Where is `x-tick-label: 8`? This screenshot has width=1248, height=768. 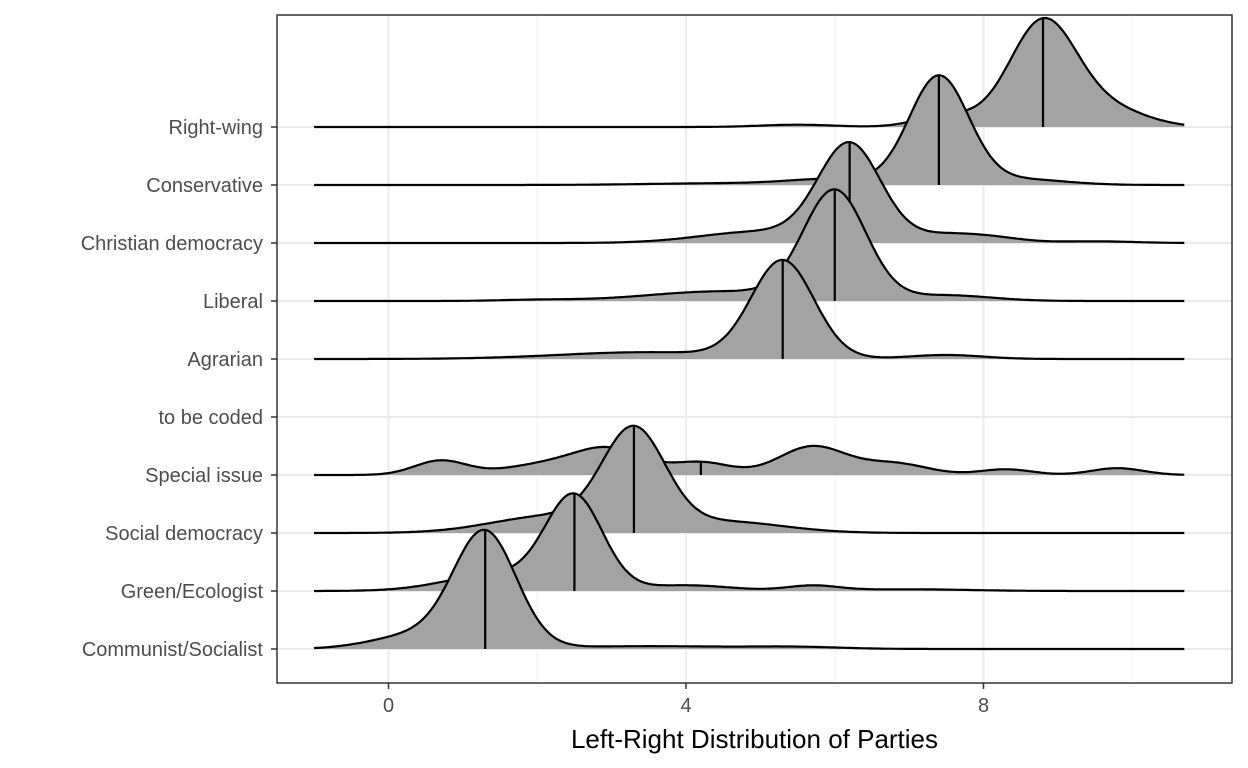
x-tick-label: 8 is located at coordinates (983, 706).